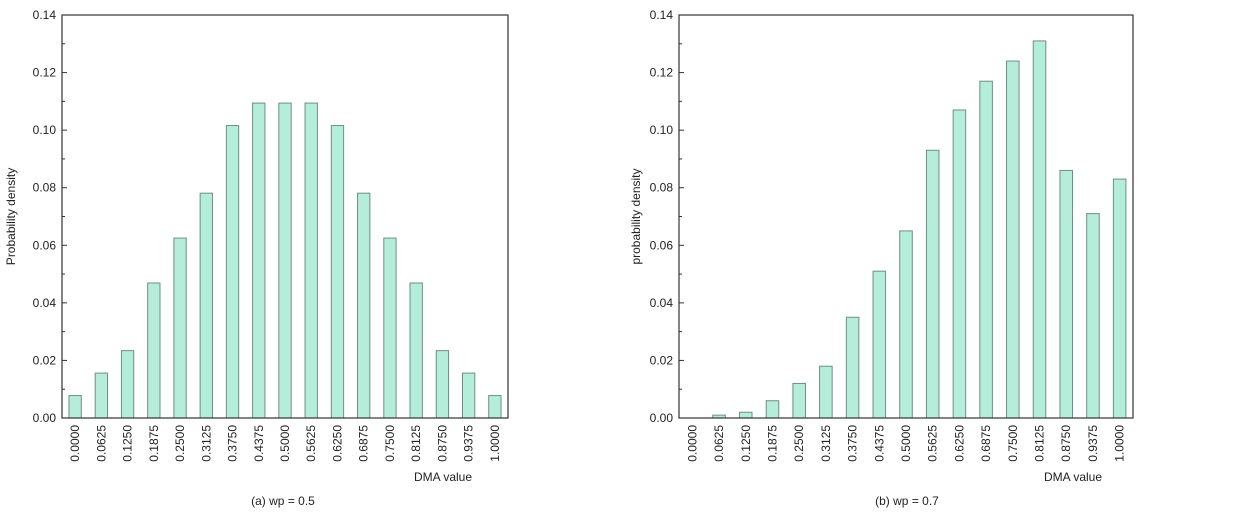 The width and height of the screenshot is (1245, 525). What do you see at coordinates (907, 501) in the screenshot?
I see `chart-caption: (b) wp = 0.7` at bounding box center [907, 501].